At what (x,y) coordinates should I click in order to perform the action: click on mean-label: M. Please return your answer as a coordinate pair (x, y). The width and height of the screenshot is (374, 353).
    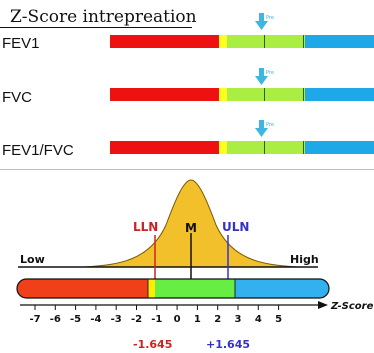
    Looking at the image, I should click on (191, 228).